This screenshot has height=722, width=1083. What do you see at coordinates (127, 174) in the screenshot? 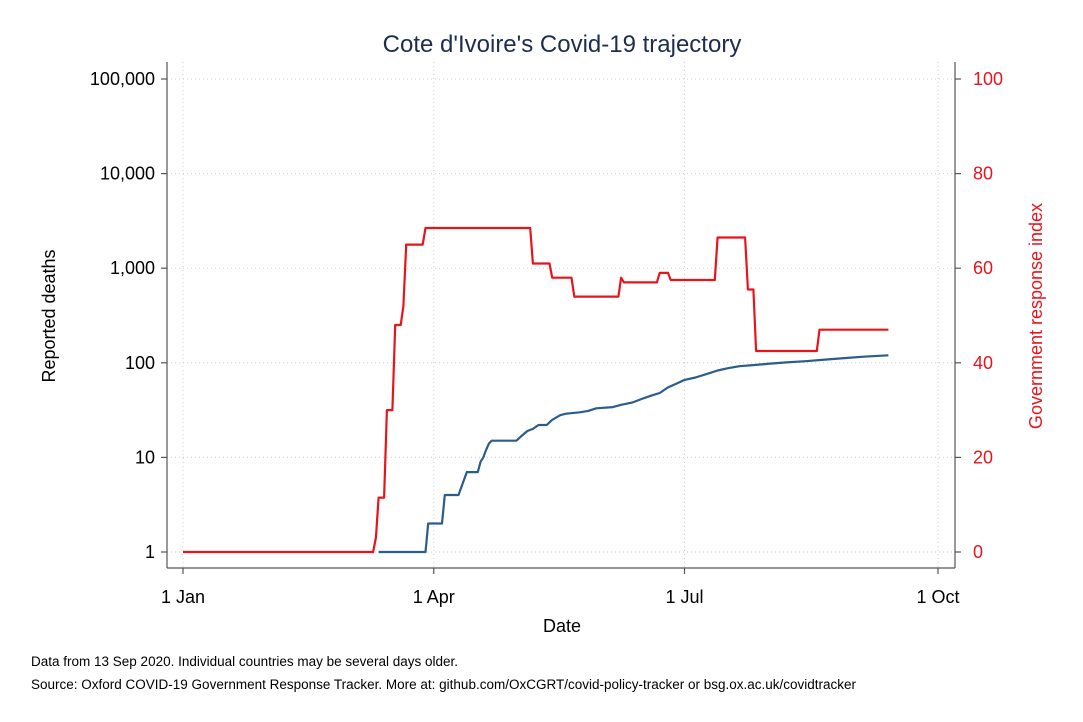
I see `y-left-tick-label: 10,000` at bounding box center [127, 174].